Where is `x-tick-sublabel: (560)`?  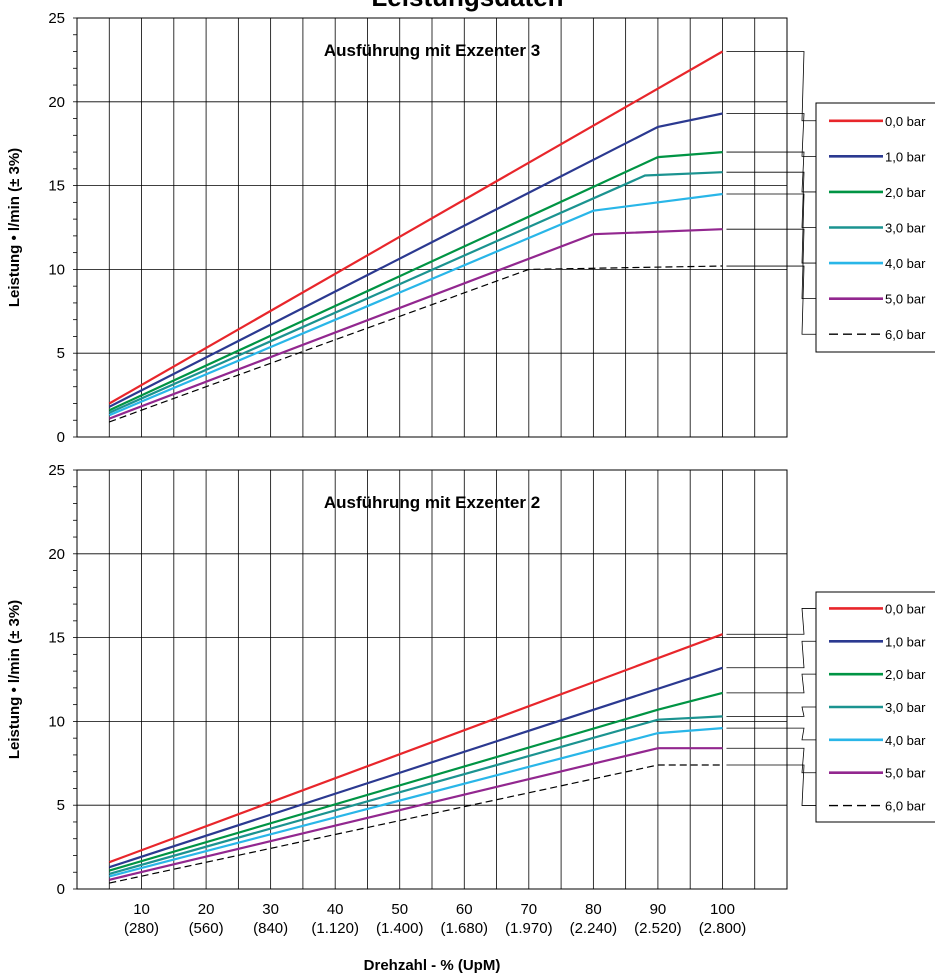
x-tick-sublabel: (560) is located at coordinates (206, 928).